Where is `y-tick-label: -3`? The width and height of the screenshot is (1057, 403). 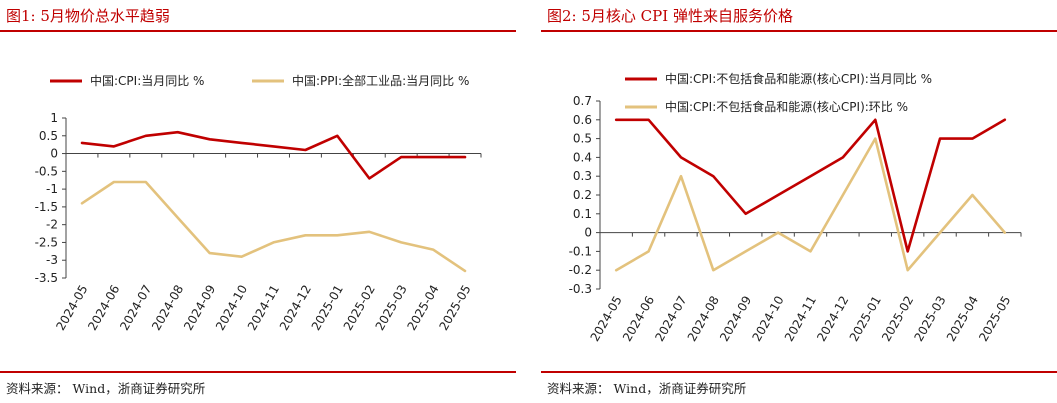
y-tick-label: -3 is located at coordinates (52, 260).